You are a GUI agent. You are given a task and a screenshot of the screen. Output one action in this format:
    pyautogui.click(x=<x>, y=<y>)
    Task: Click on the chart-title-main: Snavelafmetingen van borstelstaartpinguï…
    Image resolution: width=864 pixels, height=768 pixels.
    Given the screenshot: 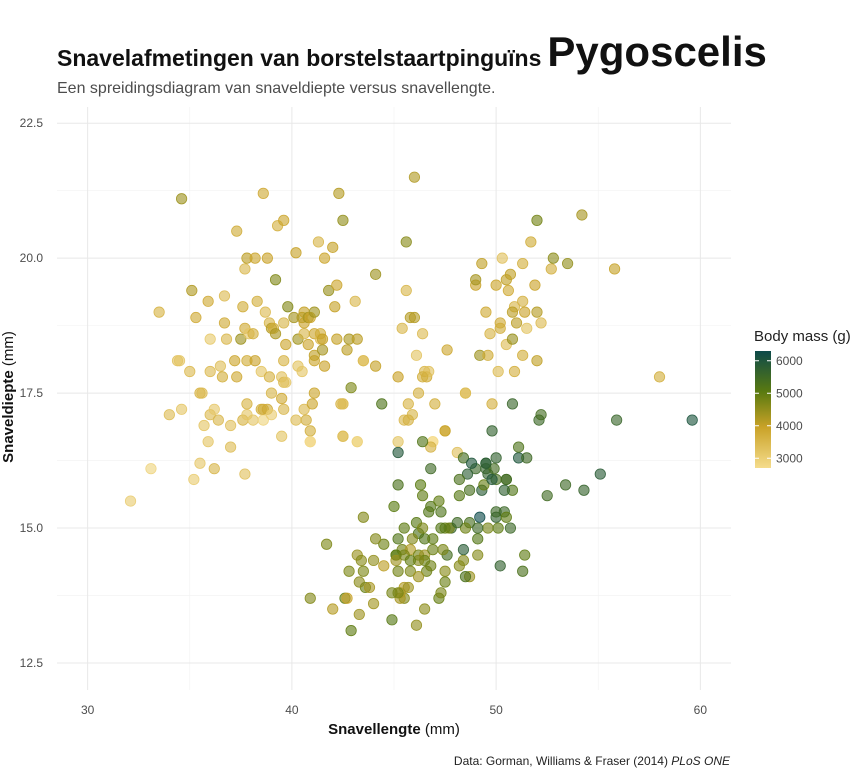 What is the action you would take?
    pyautogui.click(x=299, y=58)
    